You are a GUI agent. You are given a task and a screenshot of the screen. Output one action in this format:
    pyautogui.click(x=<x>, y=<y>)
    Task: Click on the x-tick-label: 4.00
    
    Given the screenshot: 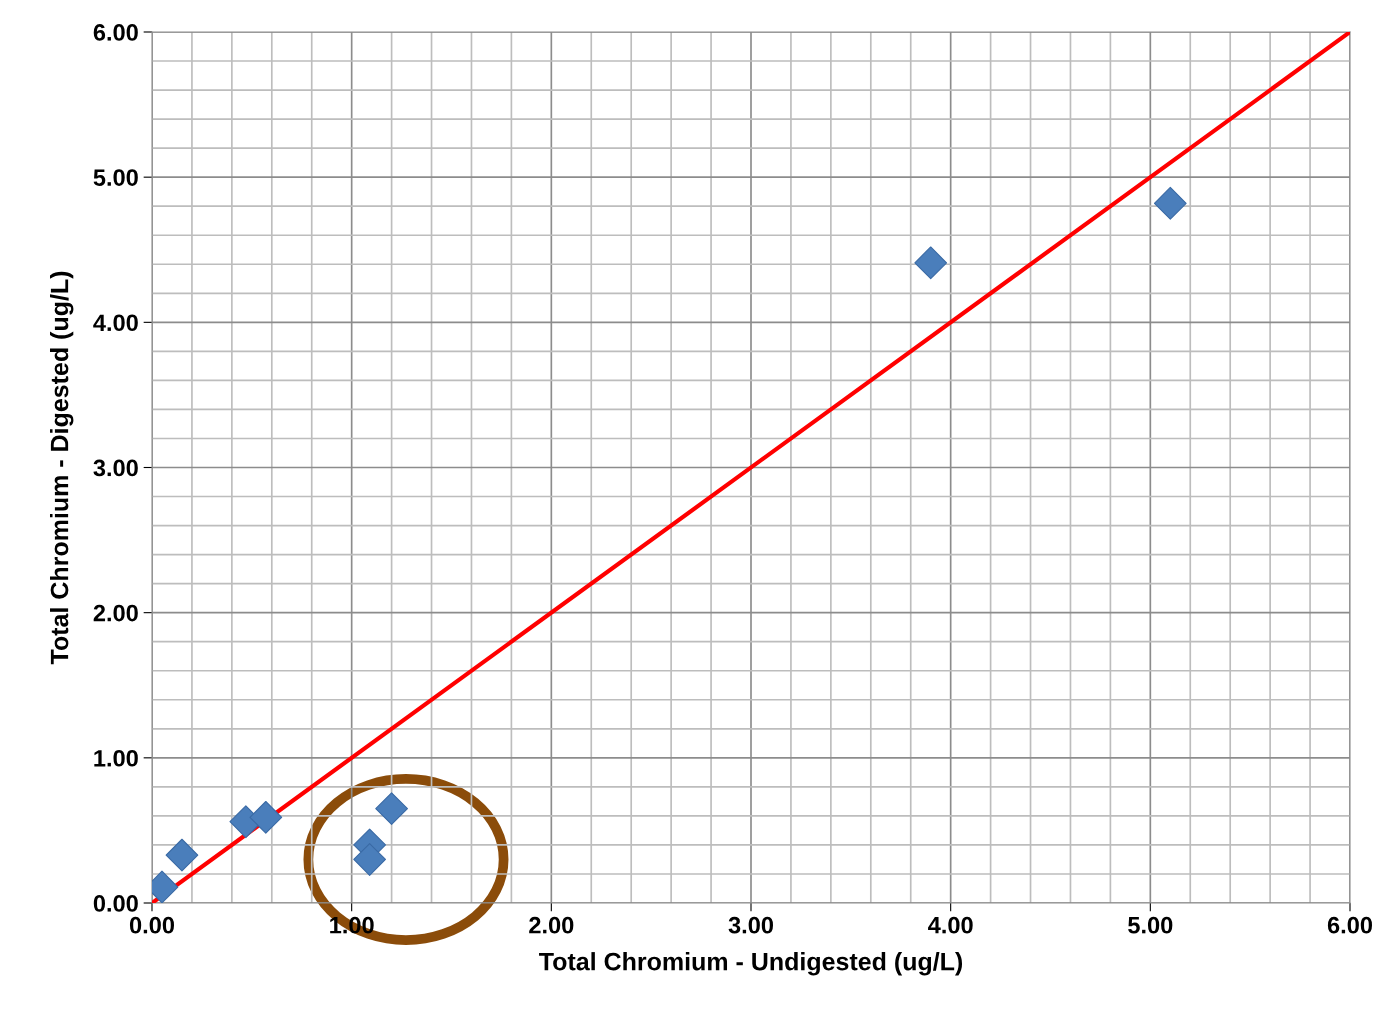 What is the action you would take?
    pyautogui.click(x=950, y=925)
    